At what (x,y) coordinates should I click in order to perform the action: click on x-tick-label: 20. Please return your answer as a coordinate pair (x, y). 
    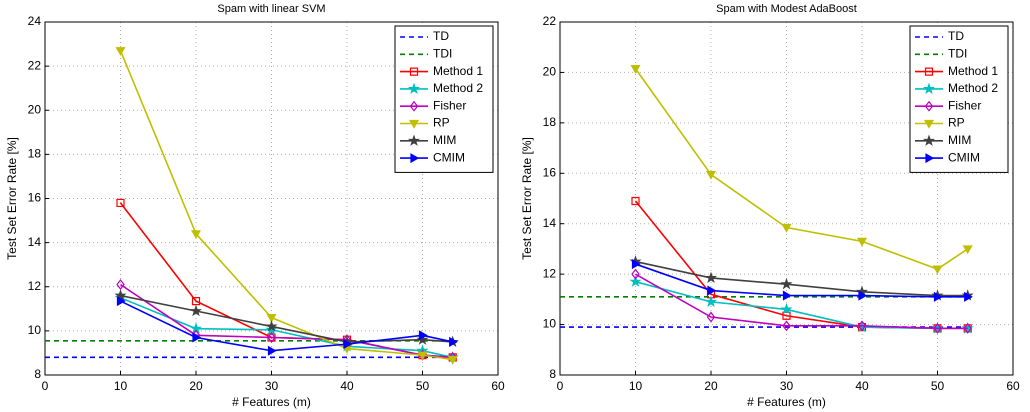
    Looking at the image, I should click on (711, 386).